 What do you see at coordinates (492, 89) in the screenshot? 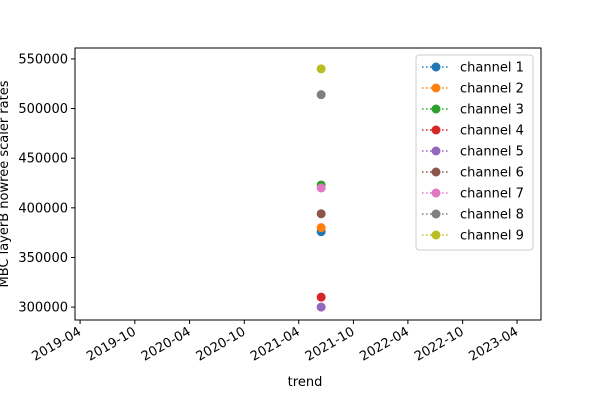
I see `legend-label: channel 2` at bounding box center [492, 89].